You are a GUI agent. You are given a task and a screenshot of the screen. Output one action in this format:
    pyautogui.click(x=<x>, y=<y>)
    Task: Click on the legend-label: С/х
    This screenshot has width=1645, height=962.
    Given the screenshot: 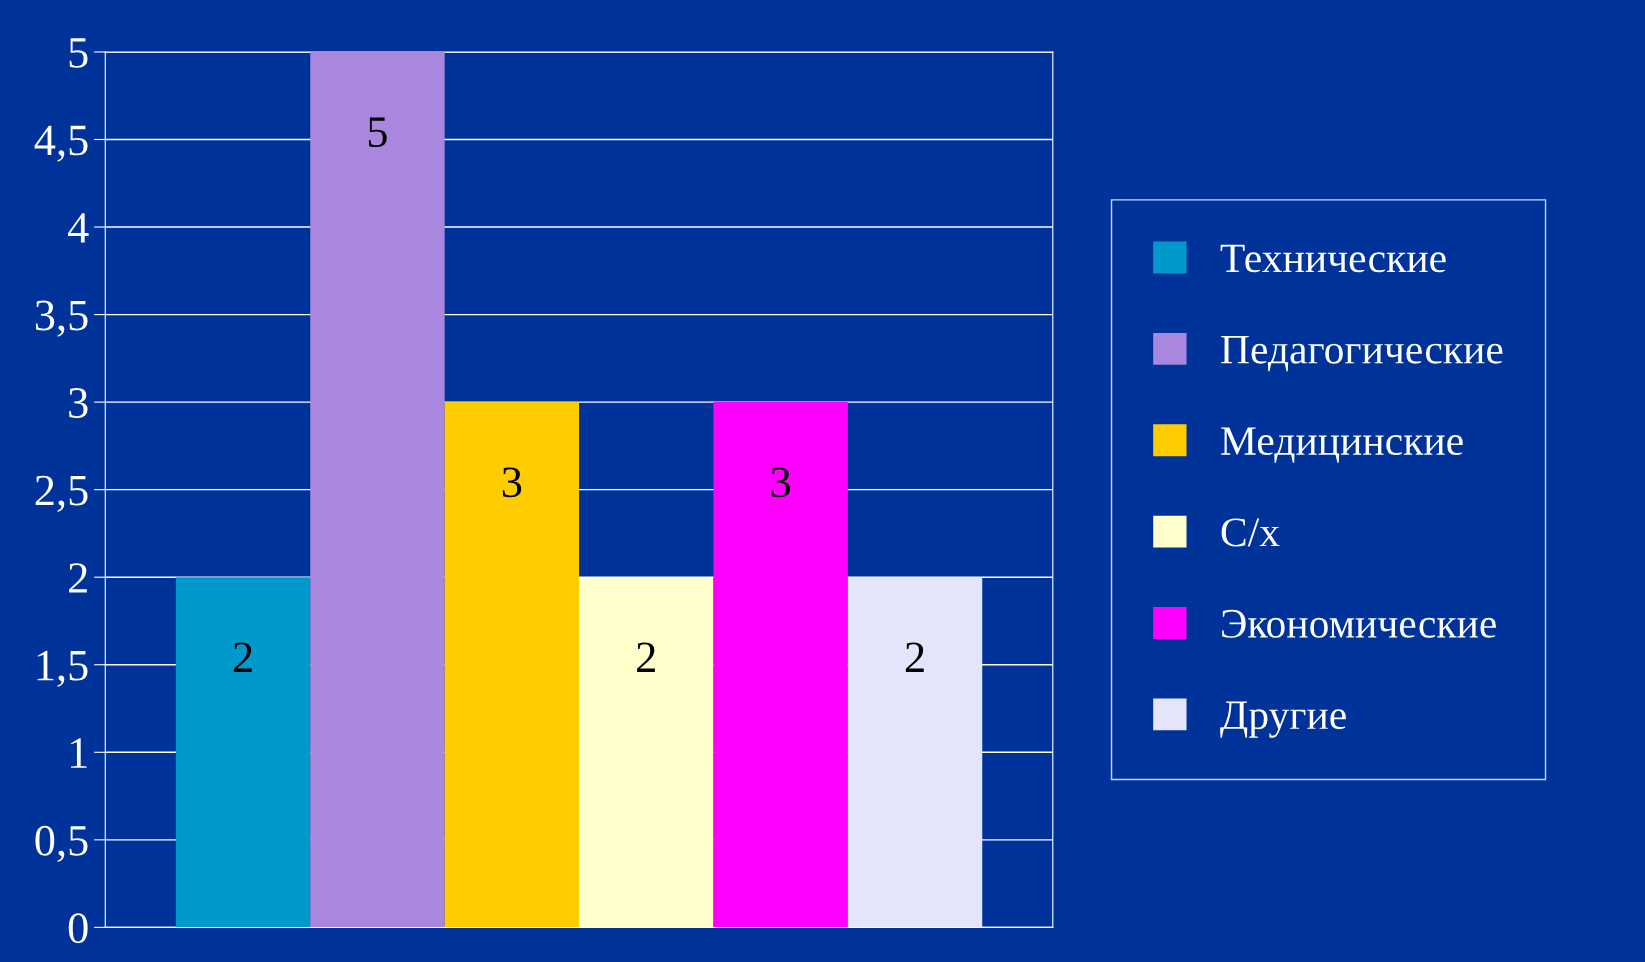 What is the action you would take?
    pyautogui.click(x=1250, y=532)
    